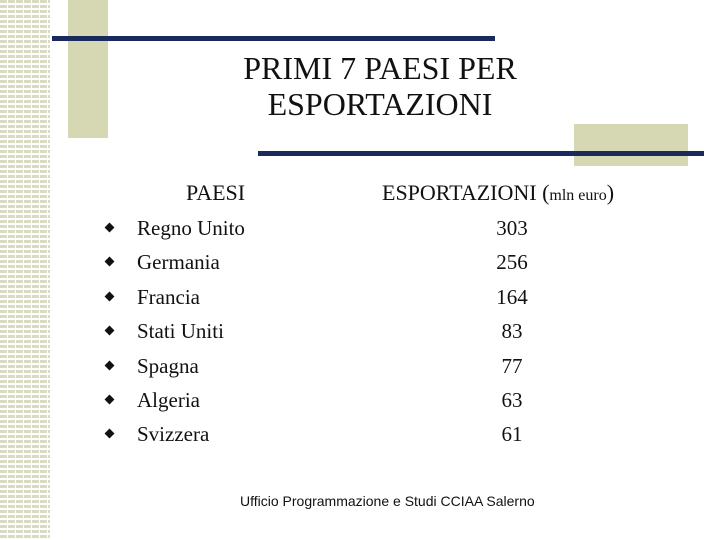 This screenshot has height=540, width=720. Describe the element at coordinates (180, 331) in the screenshot. I see `country-name: Stati Uniti` at that location.